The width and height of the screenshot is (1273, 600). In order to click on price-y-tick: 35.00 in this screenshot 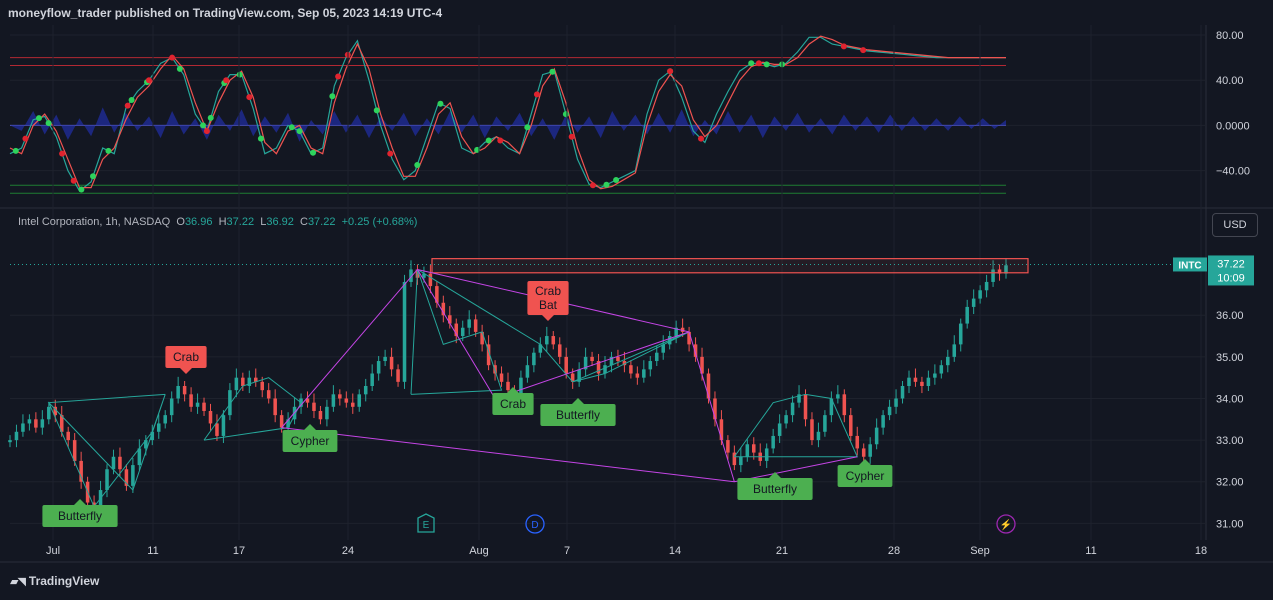, I will do `click(1230, 358)`.